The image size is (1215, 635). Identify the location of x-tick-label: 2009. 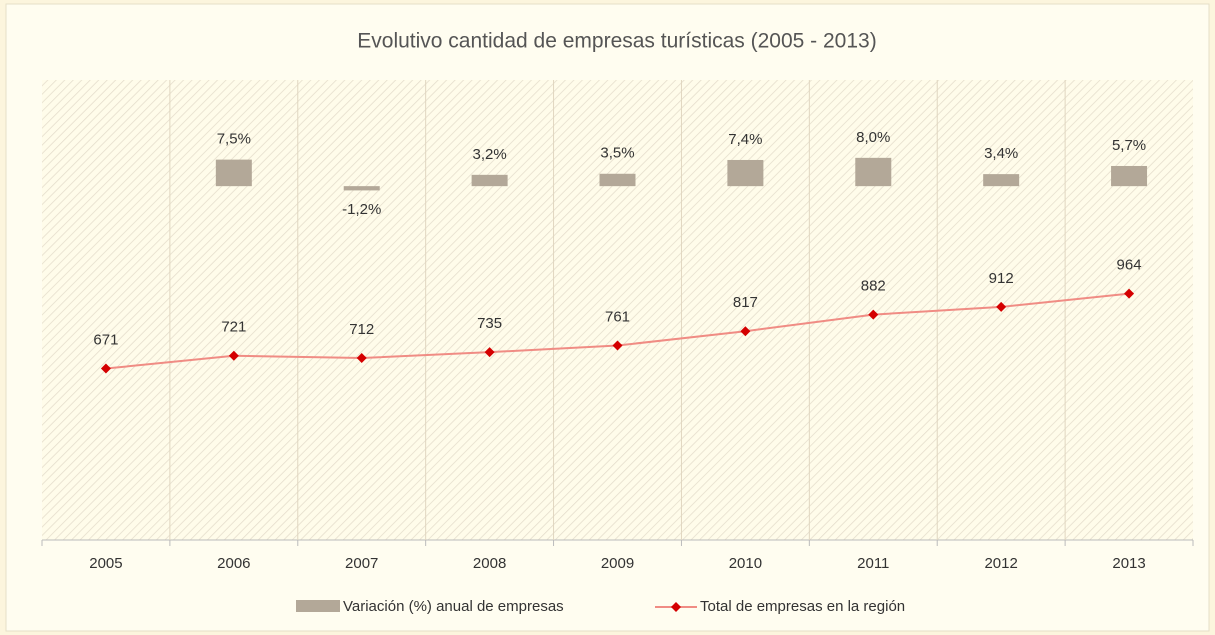
(617, 563).